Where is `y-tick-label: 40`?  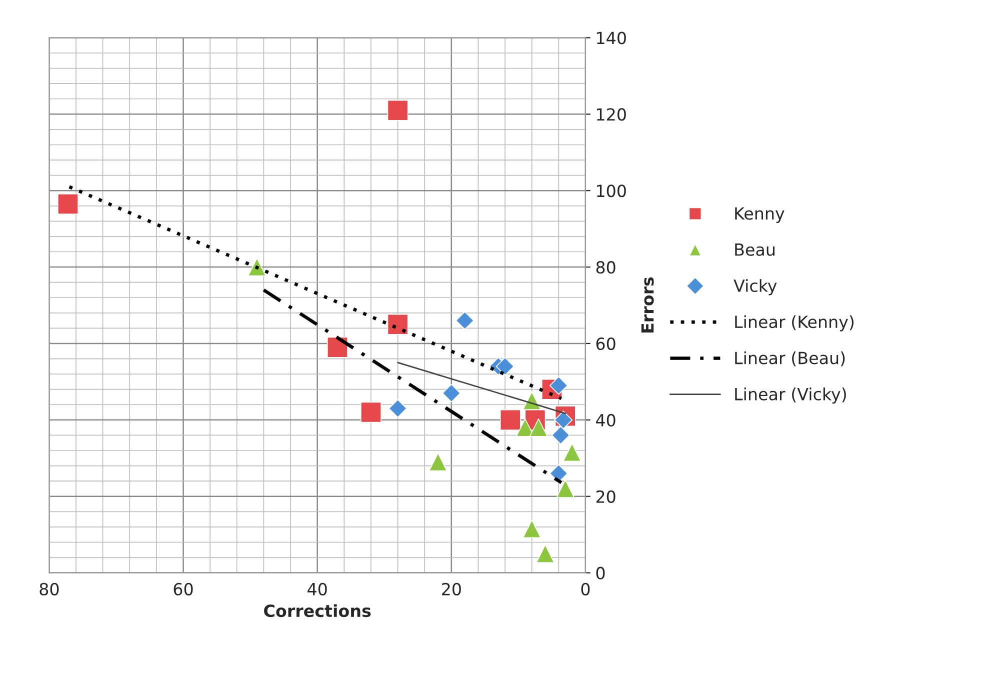 y-tick-label: 40 is located at coordinates (606, 420).